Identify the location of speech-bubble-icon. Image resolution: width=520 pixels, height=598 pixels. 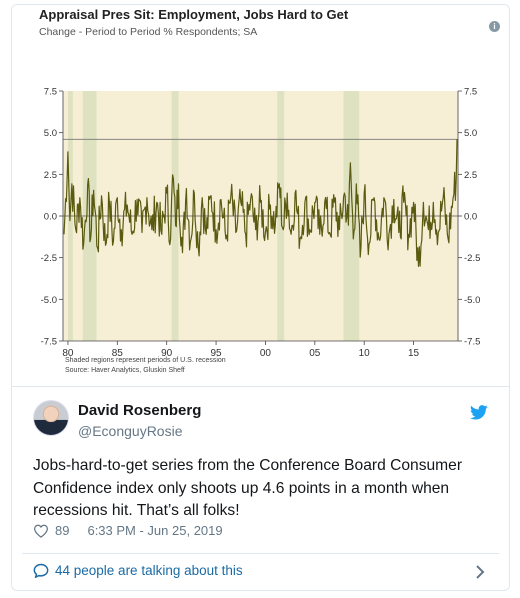
(41, 570).